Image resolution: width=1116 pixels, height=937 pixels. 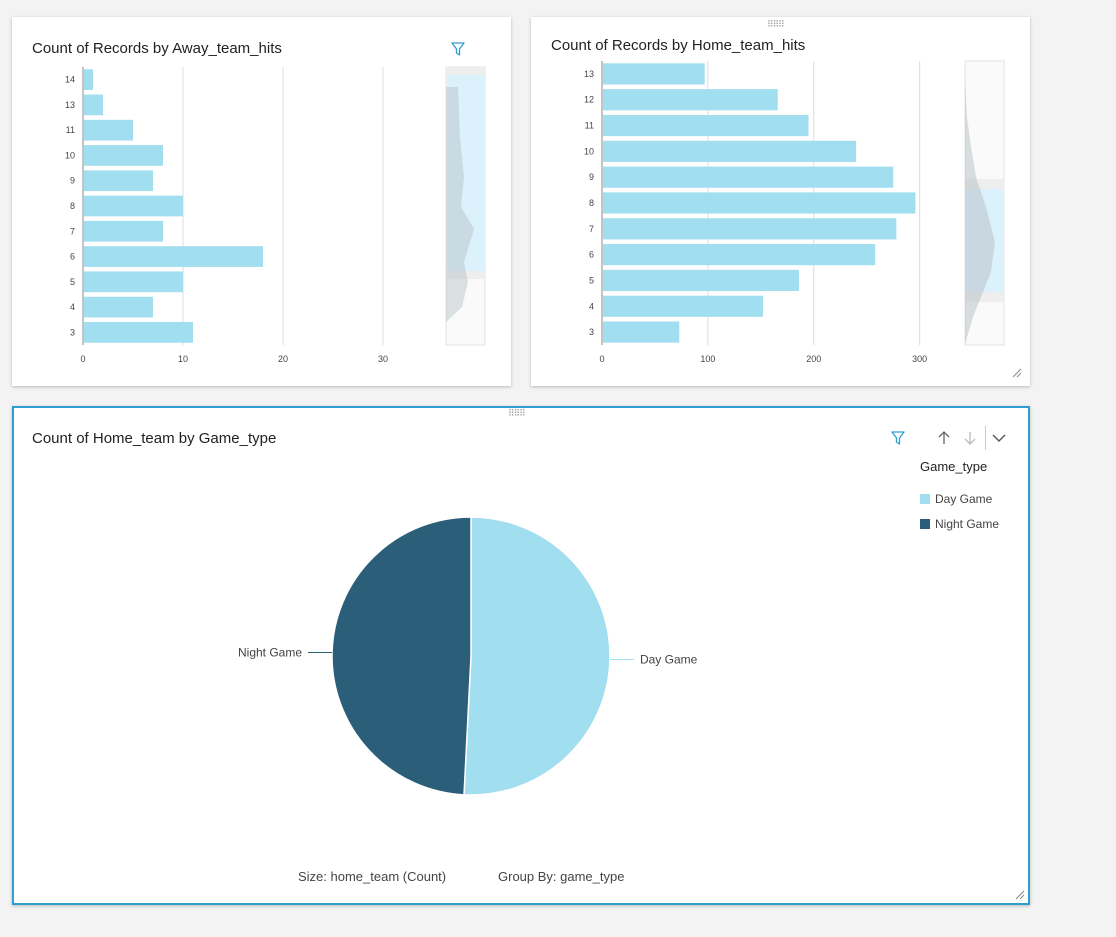 I want to click on away-chart-title: Count of Records by Away_team_hits, so click(x=157, y=48).